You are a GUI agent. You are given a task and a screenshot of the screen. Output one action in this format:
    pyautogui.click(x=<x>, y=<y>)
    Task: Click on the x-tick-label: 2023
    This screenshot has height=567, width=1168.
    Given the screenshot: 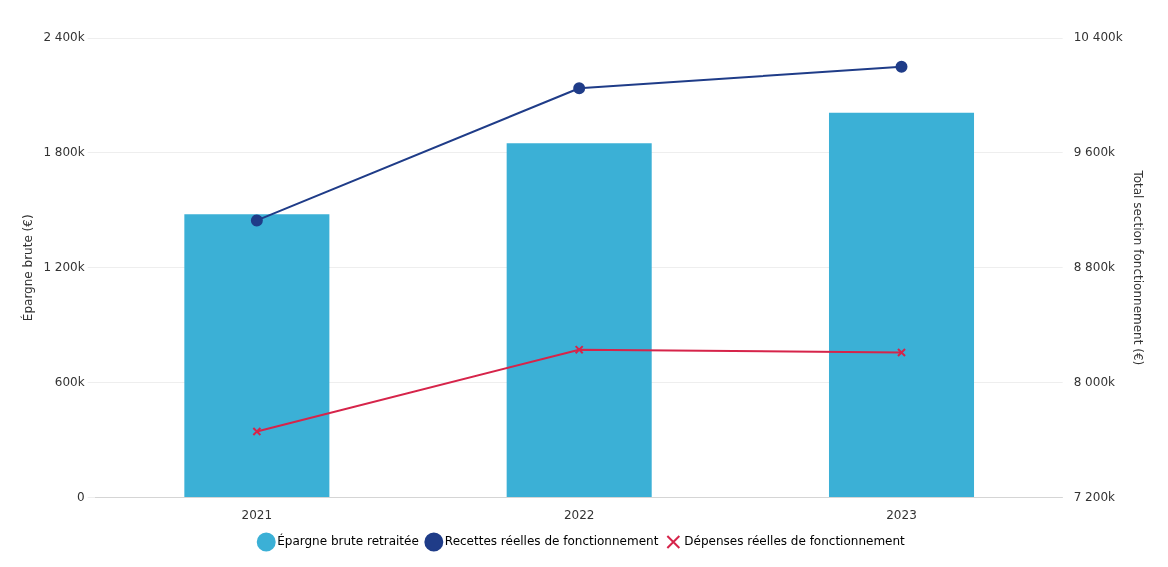 What is the action you would take?
    pyautogui.click(x=901, y=514)
    